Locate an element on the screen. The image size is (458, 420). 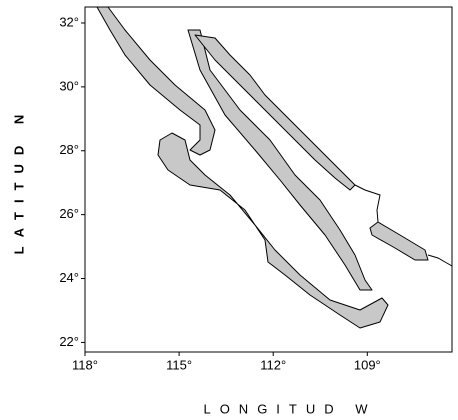
y-tick-label: 24° is located at coordinates (69, 277).